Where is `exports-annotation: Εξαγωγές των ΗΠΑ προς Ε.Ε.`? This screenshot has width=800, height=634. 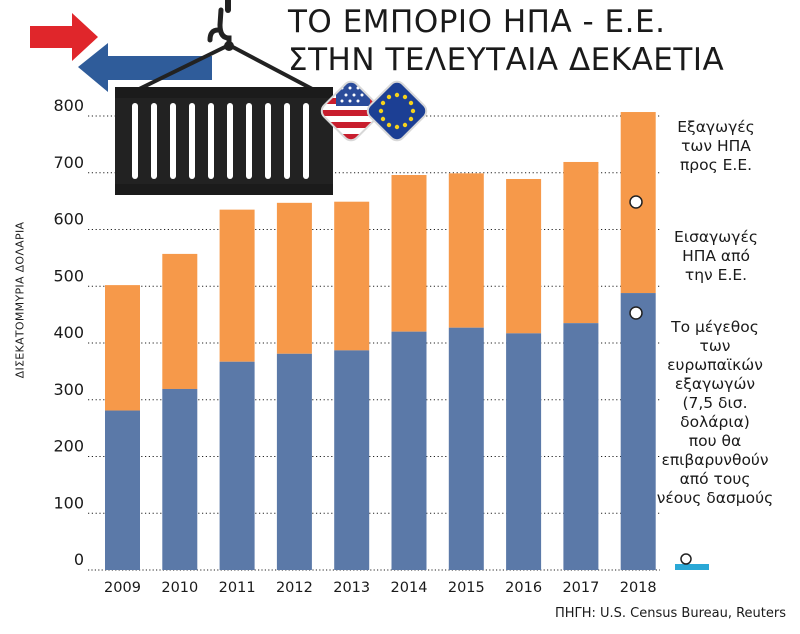 exports-annotation: Εξαγωγές των ΗΠΑ προς Ε.Ε. is located at coordinates (716, 146).